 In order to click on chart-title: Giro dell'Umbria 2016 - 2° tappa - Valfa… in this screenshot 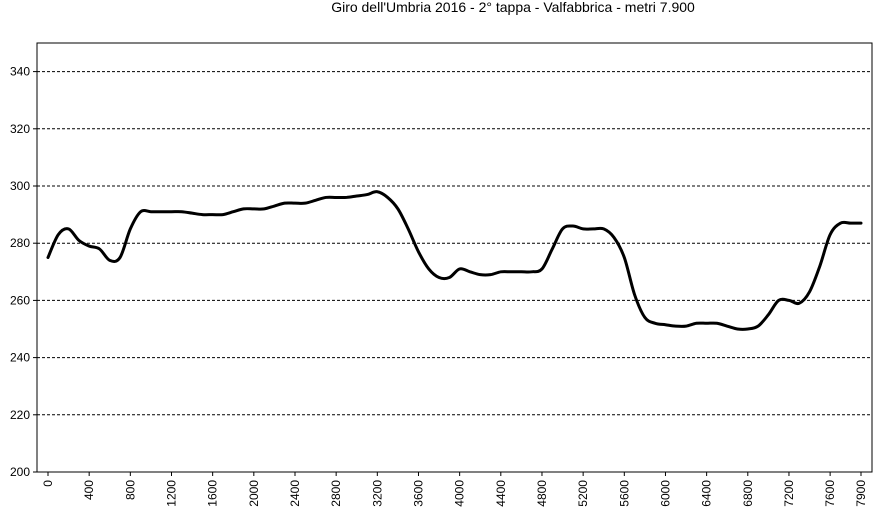, I will do `click(513, 7)`.